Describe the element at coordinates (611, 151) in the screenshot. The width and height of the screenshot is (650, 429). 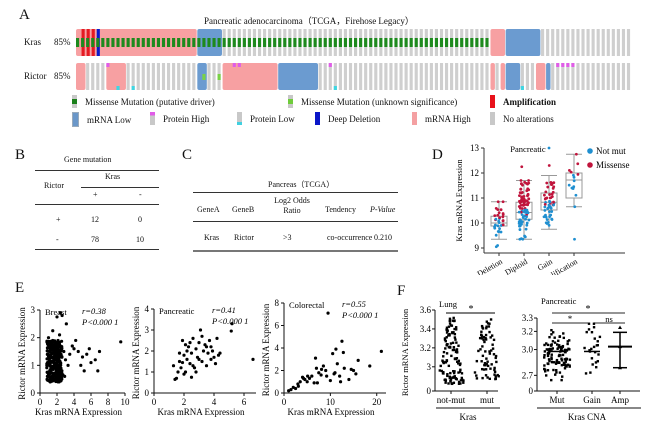
I see `legend-label: Not mut` at that location.